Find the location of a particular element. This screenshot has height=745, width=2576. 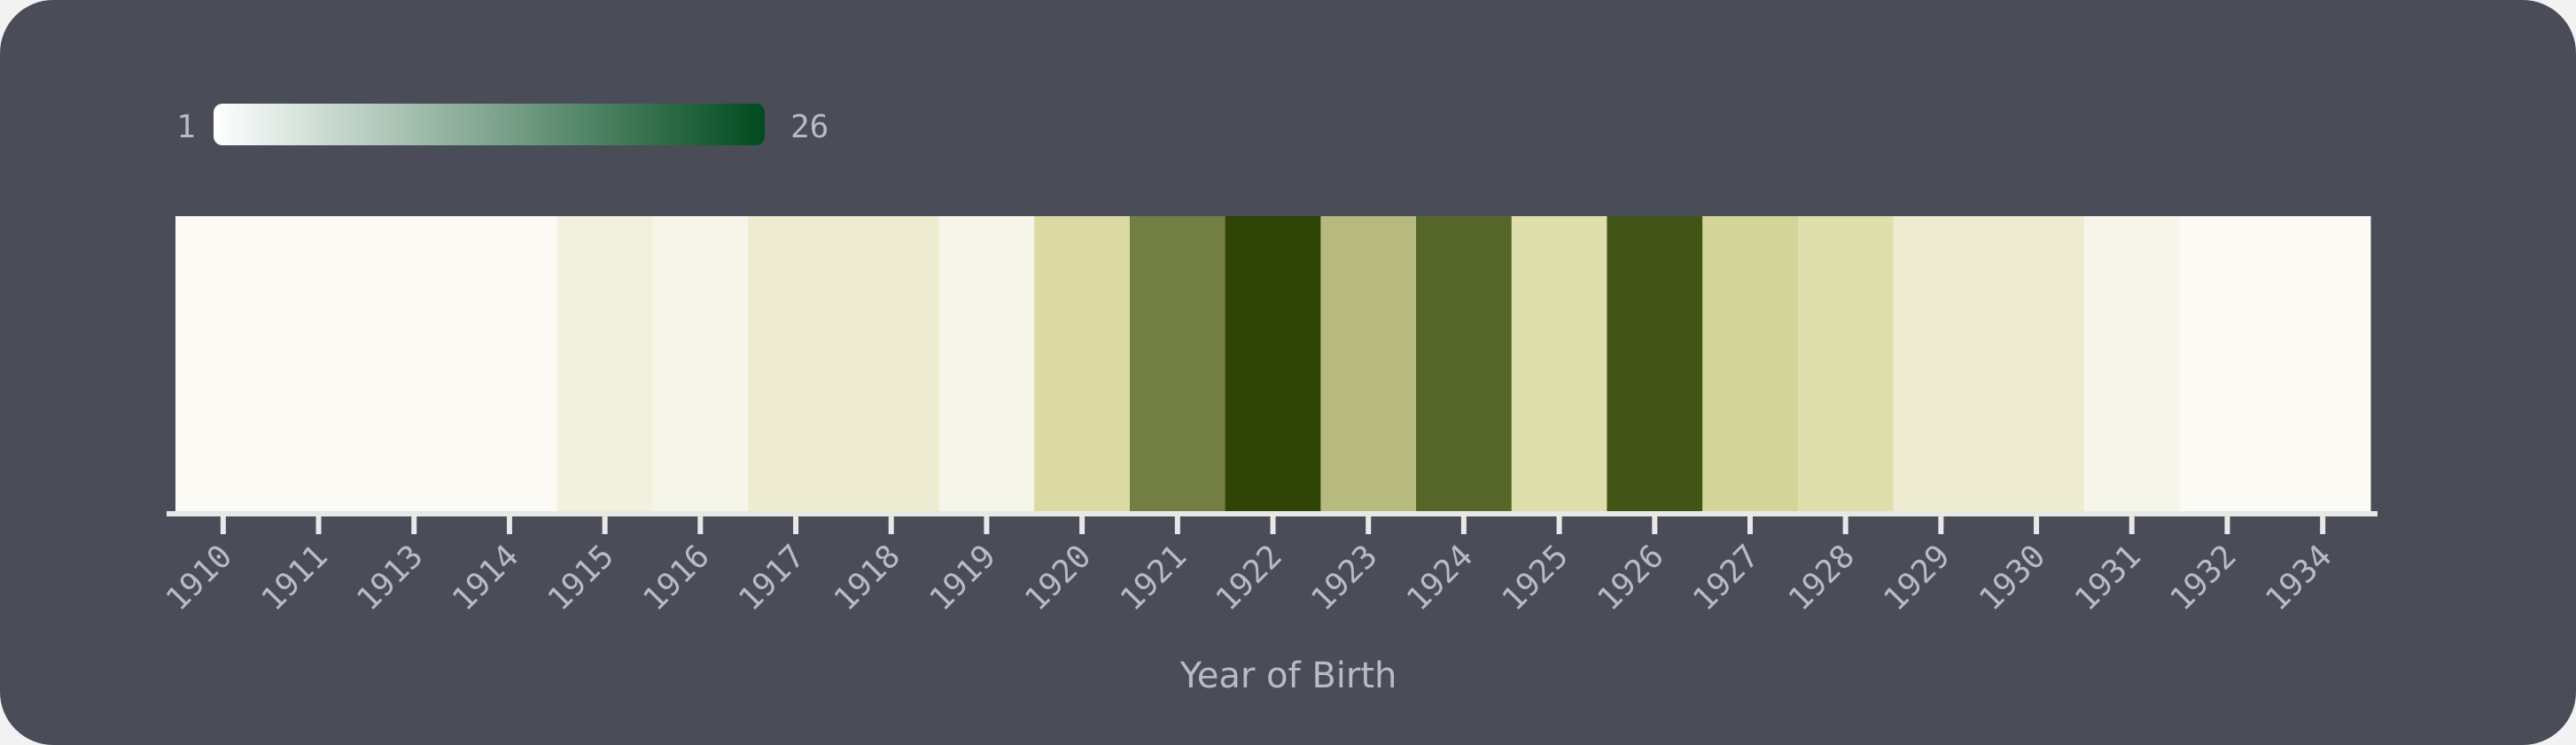

heatmap-cell-1910 is located at coordinates (224, 365).